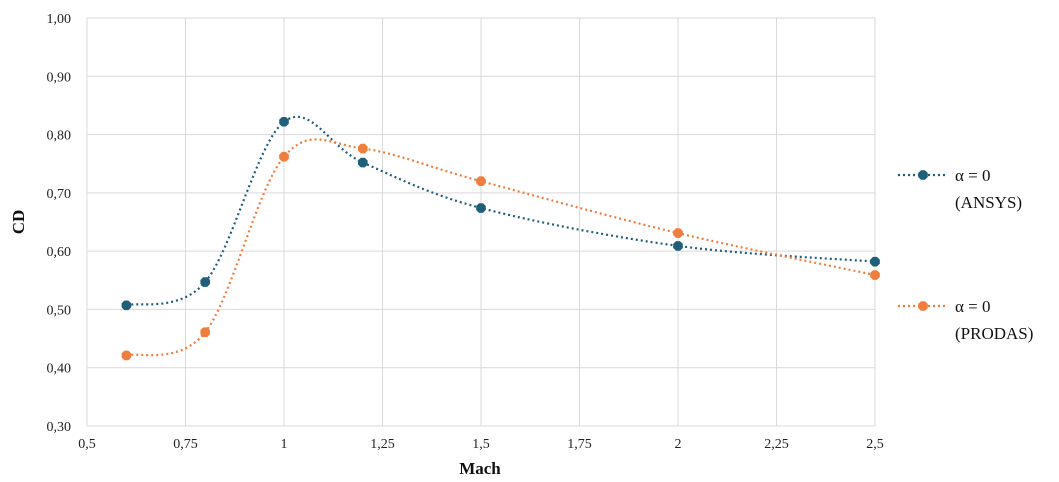  What do you see at coordinates (59, 427) in the screenshot?
I see `y-tick-label: 0,30` at bounding box center [59, 427].